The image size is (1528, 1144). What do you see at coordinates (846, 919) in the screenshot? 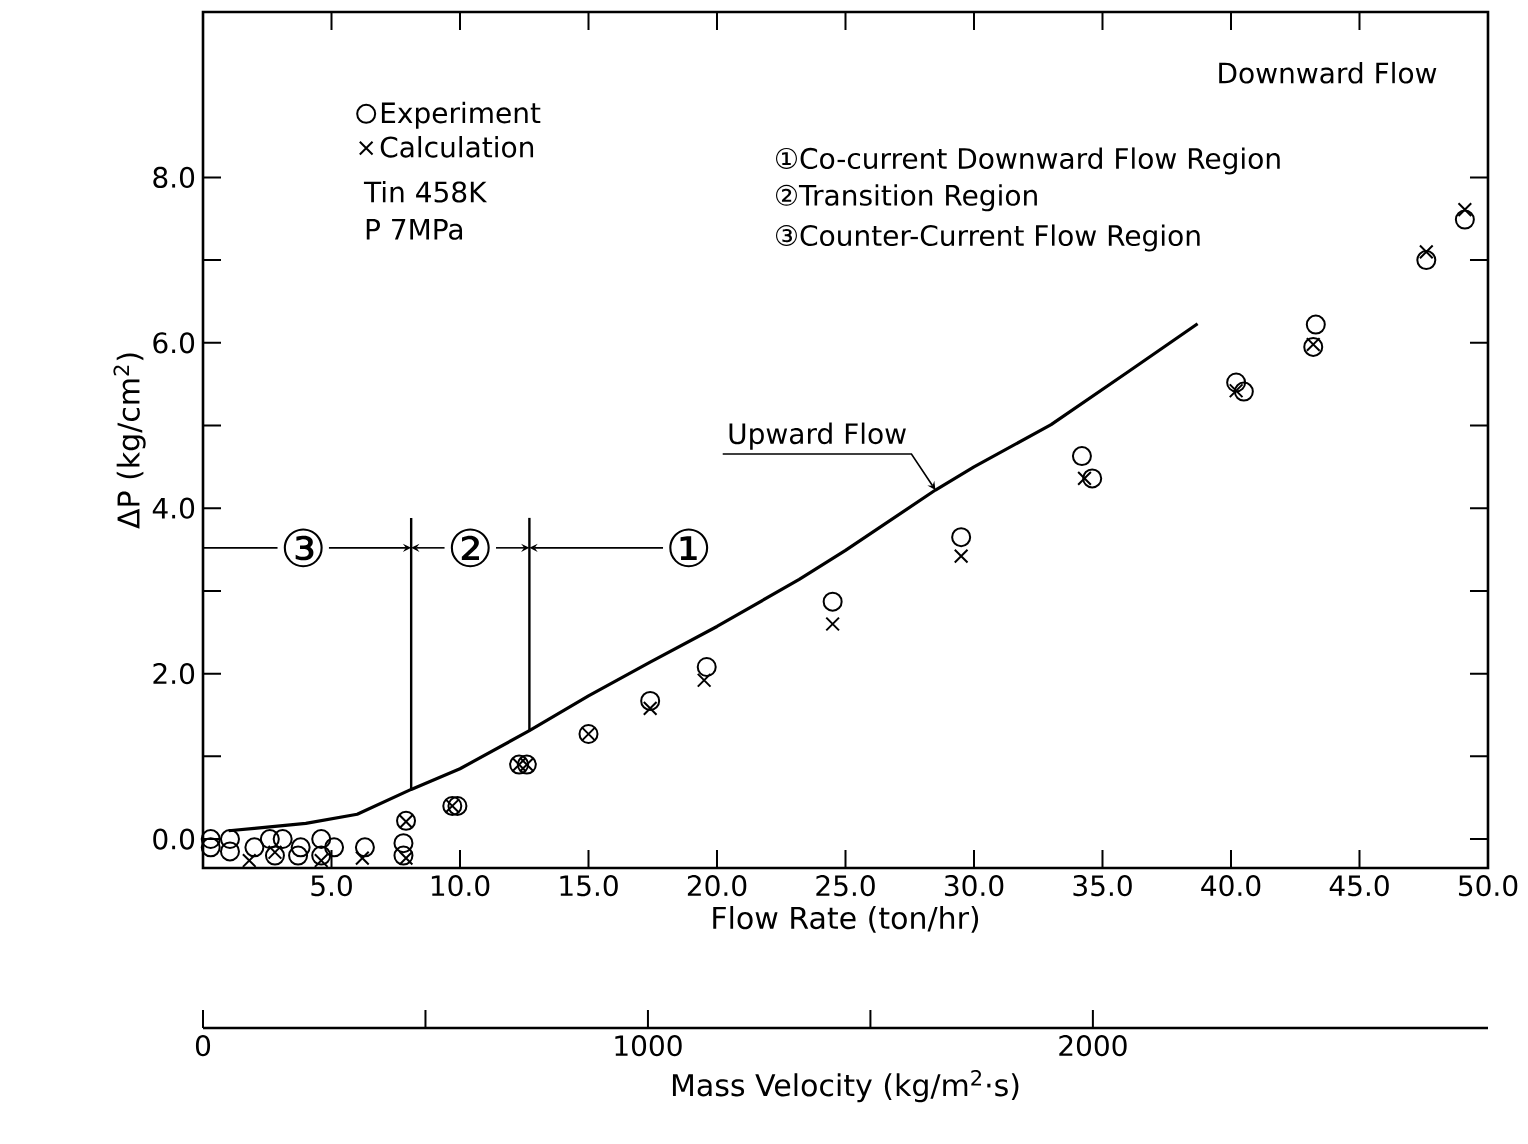
I see `x-axis-title: Flow Rate (ton/hr)` at bounding box center [846, 919].